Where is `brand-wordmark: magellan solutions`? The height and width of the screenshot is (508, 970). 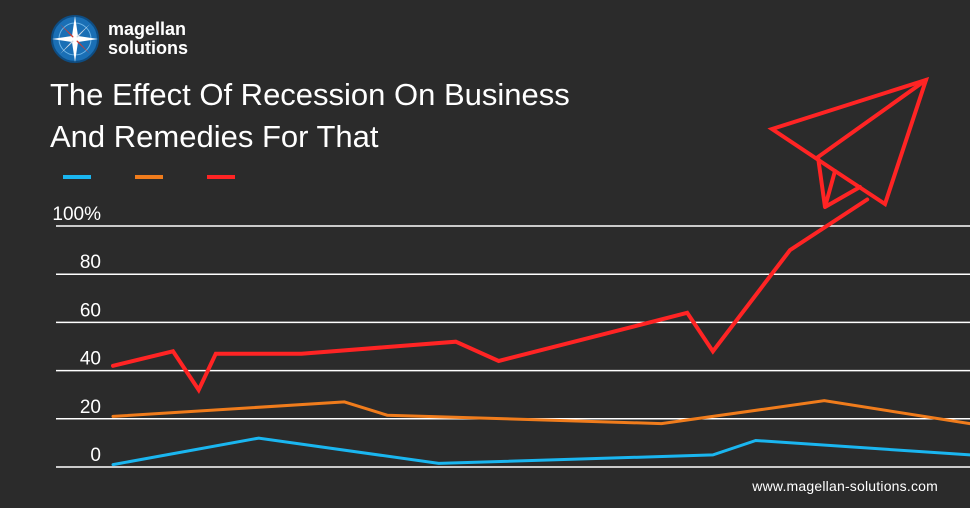
brand-wordmark: magellan solutions is located at coordinates (148, 39).